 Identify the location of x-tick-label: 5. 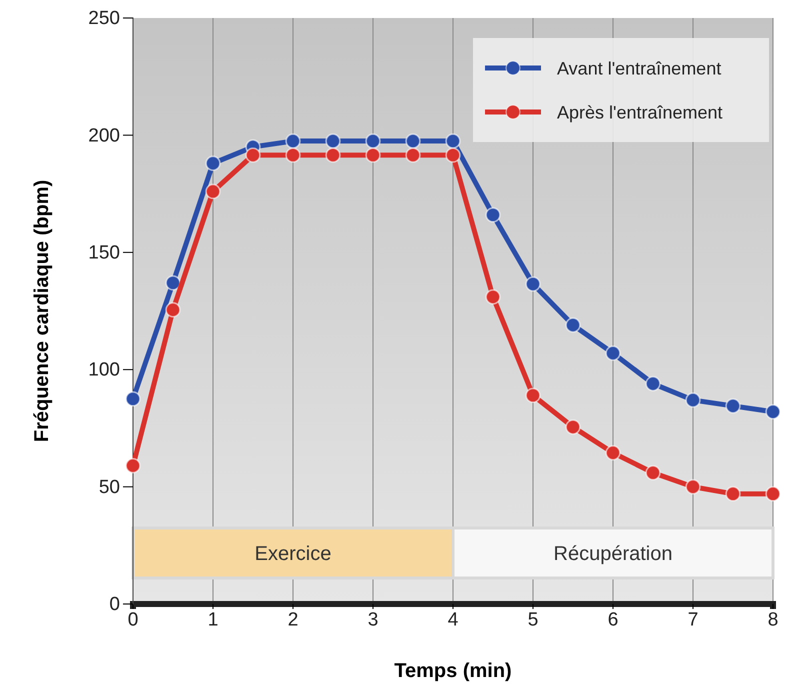
(533, 619).